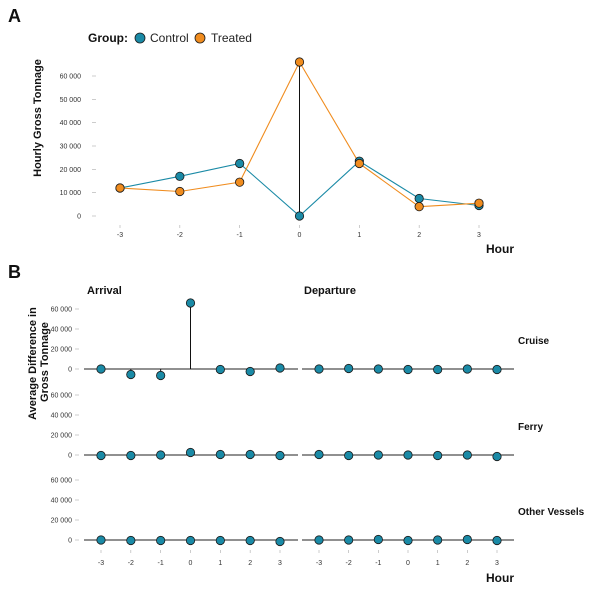 Image resolution: width=591 pixels, height=591 pixels. I want to click on legend-swatch-control, so click(140, 38).